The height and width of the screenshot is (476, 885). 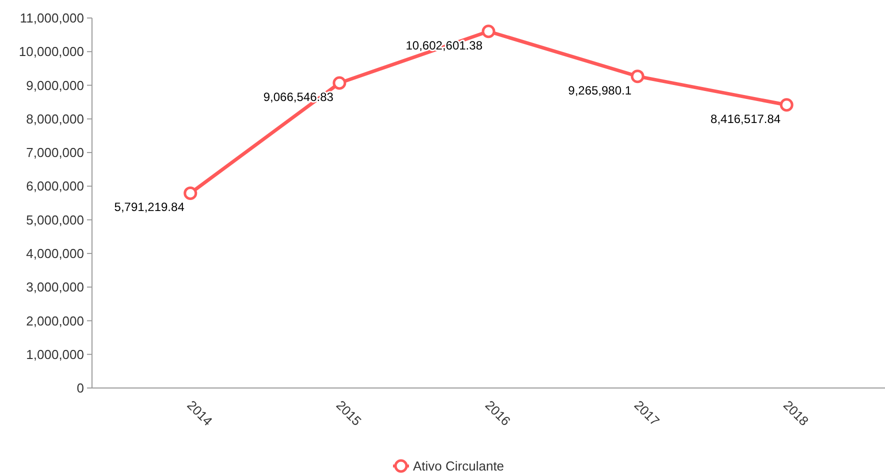 I want to click on y-tick-label: 2,000,000, so click(x=55, y=320).